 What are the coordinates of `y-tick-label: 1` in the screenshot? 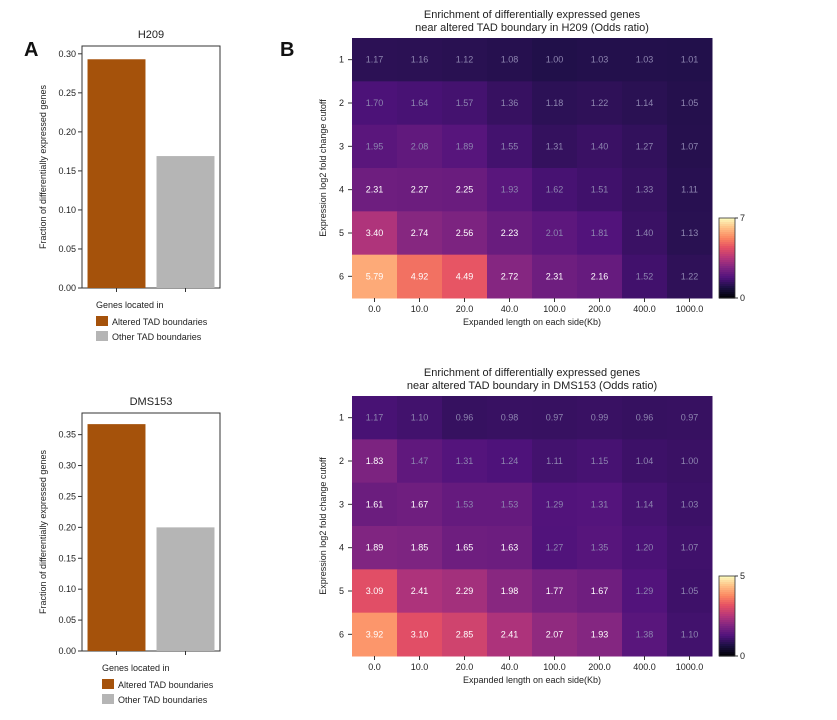 It's located at (341, 418).